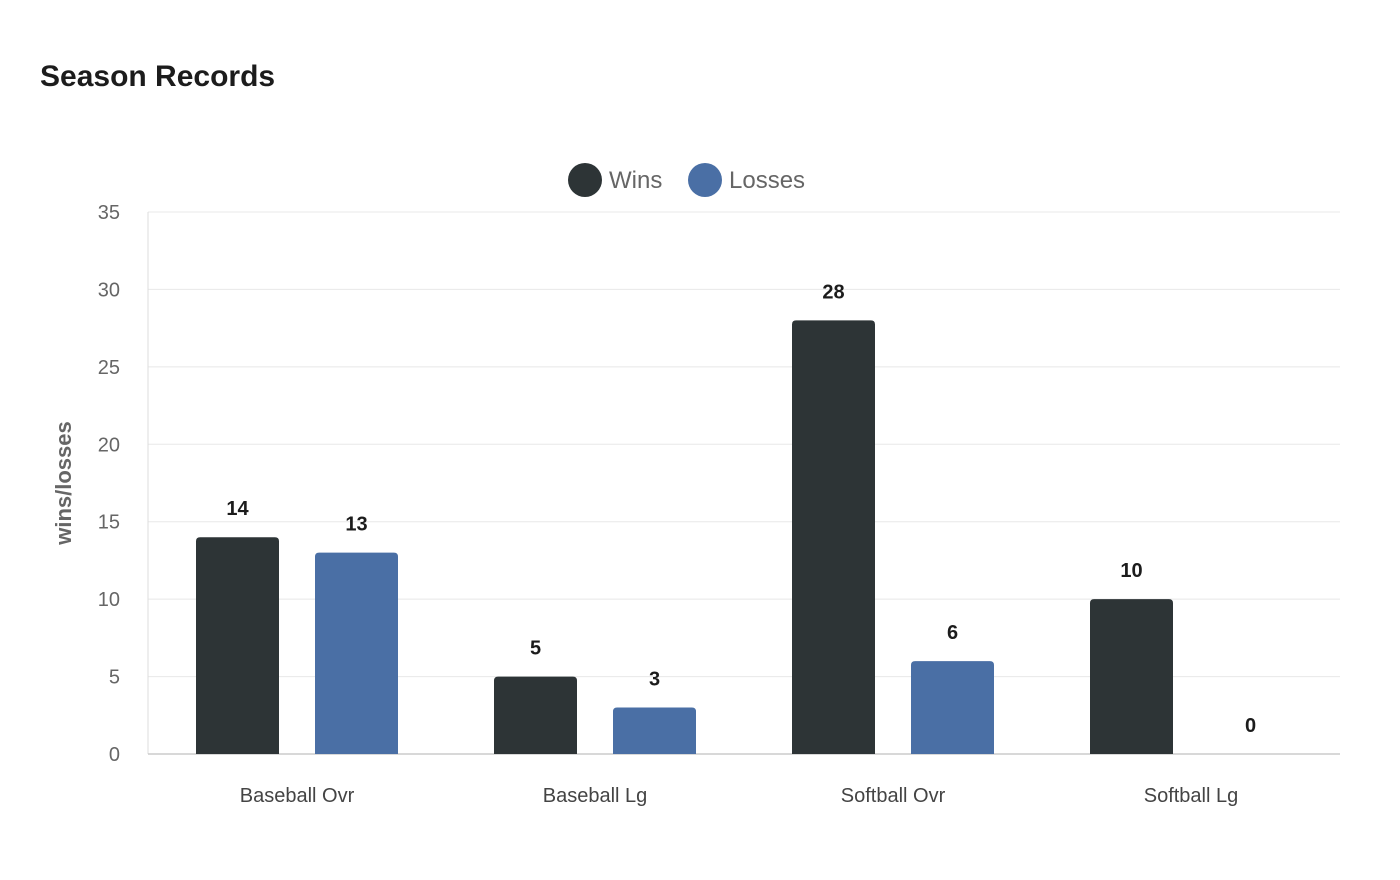 Image resolution: width=1400 pixels, height=880 pixels. I want to click on y-tick-label: 35, so click(109, 213).